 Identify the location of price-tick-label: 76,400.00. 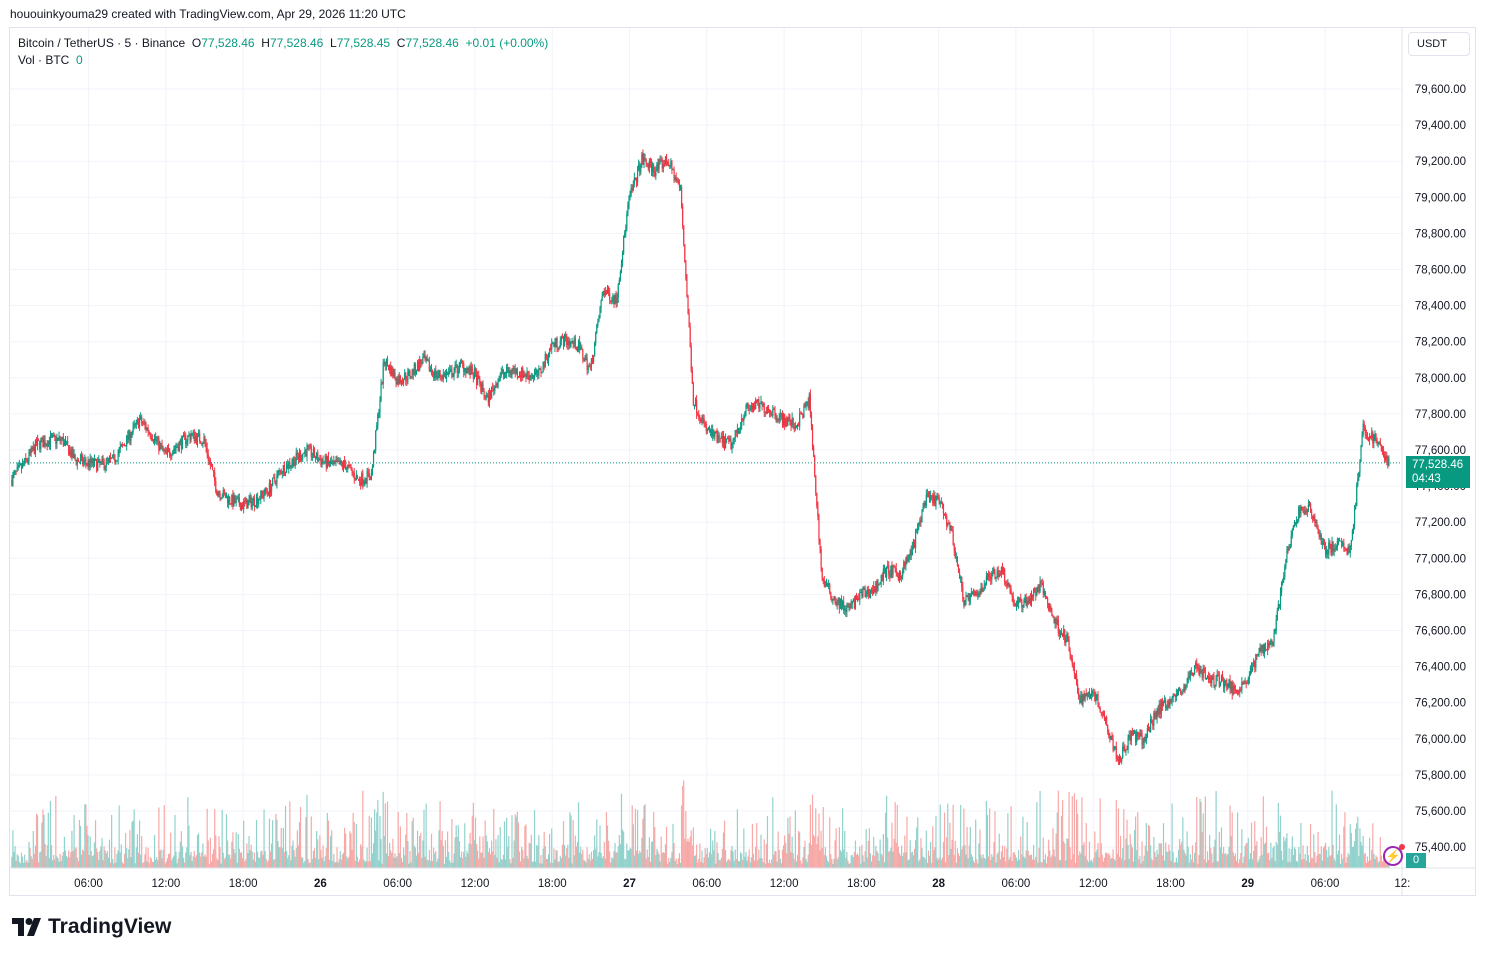
(1440, 668).